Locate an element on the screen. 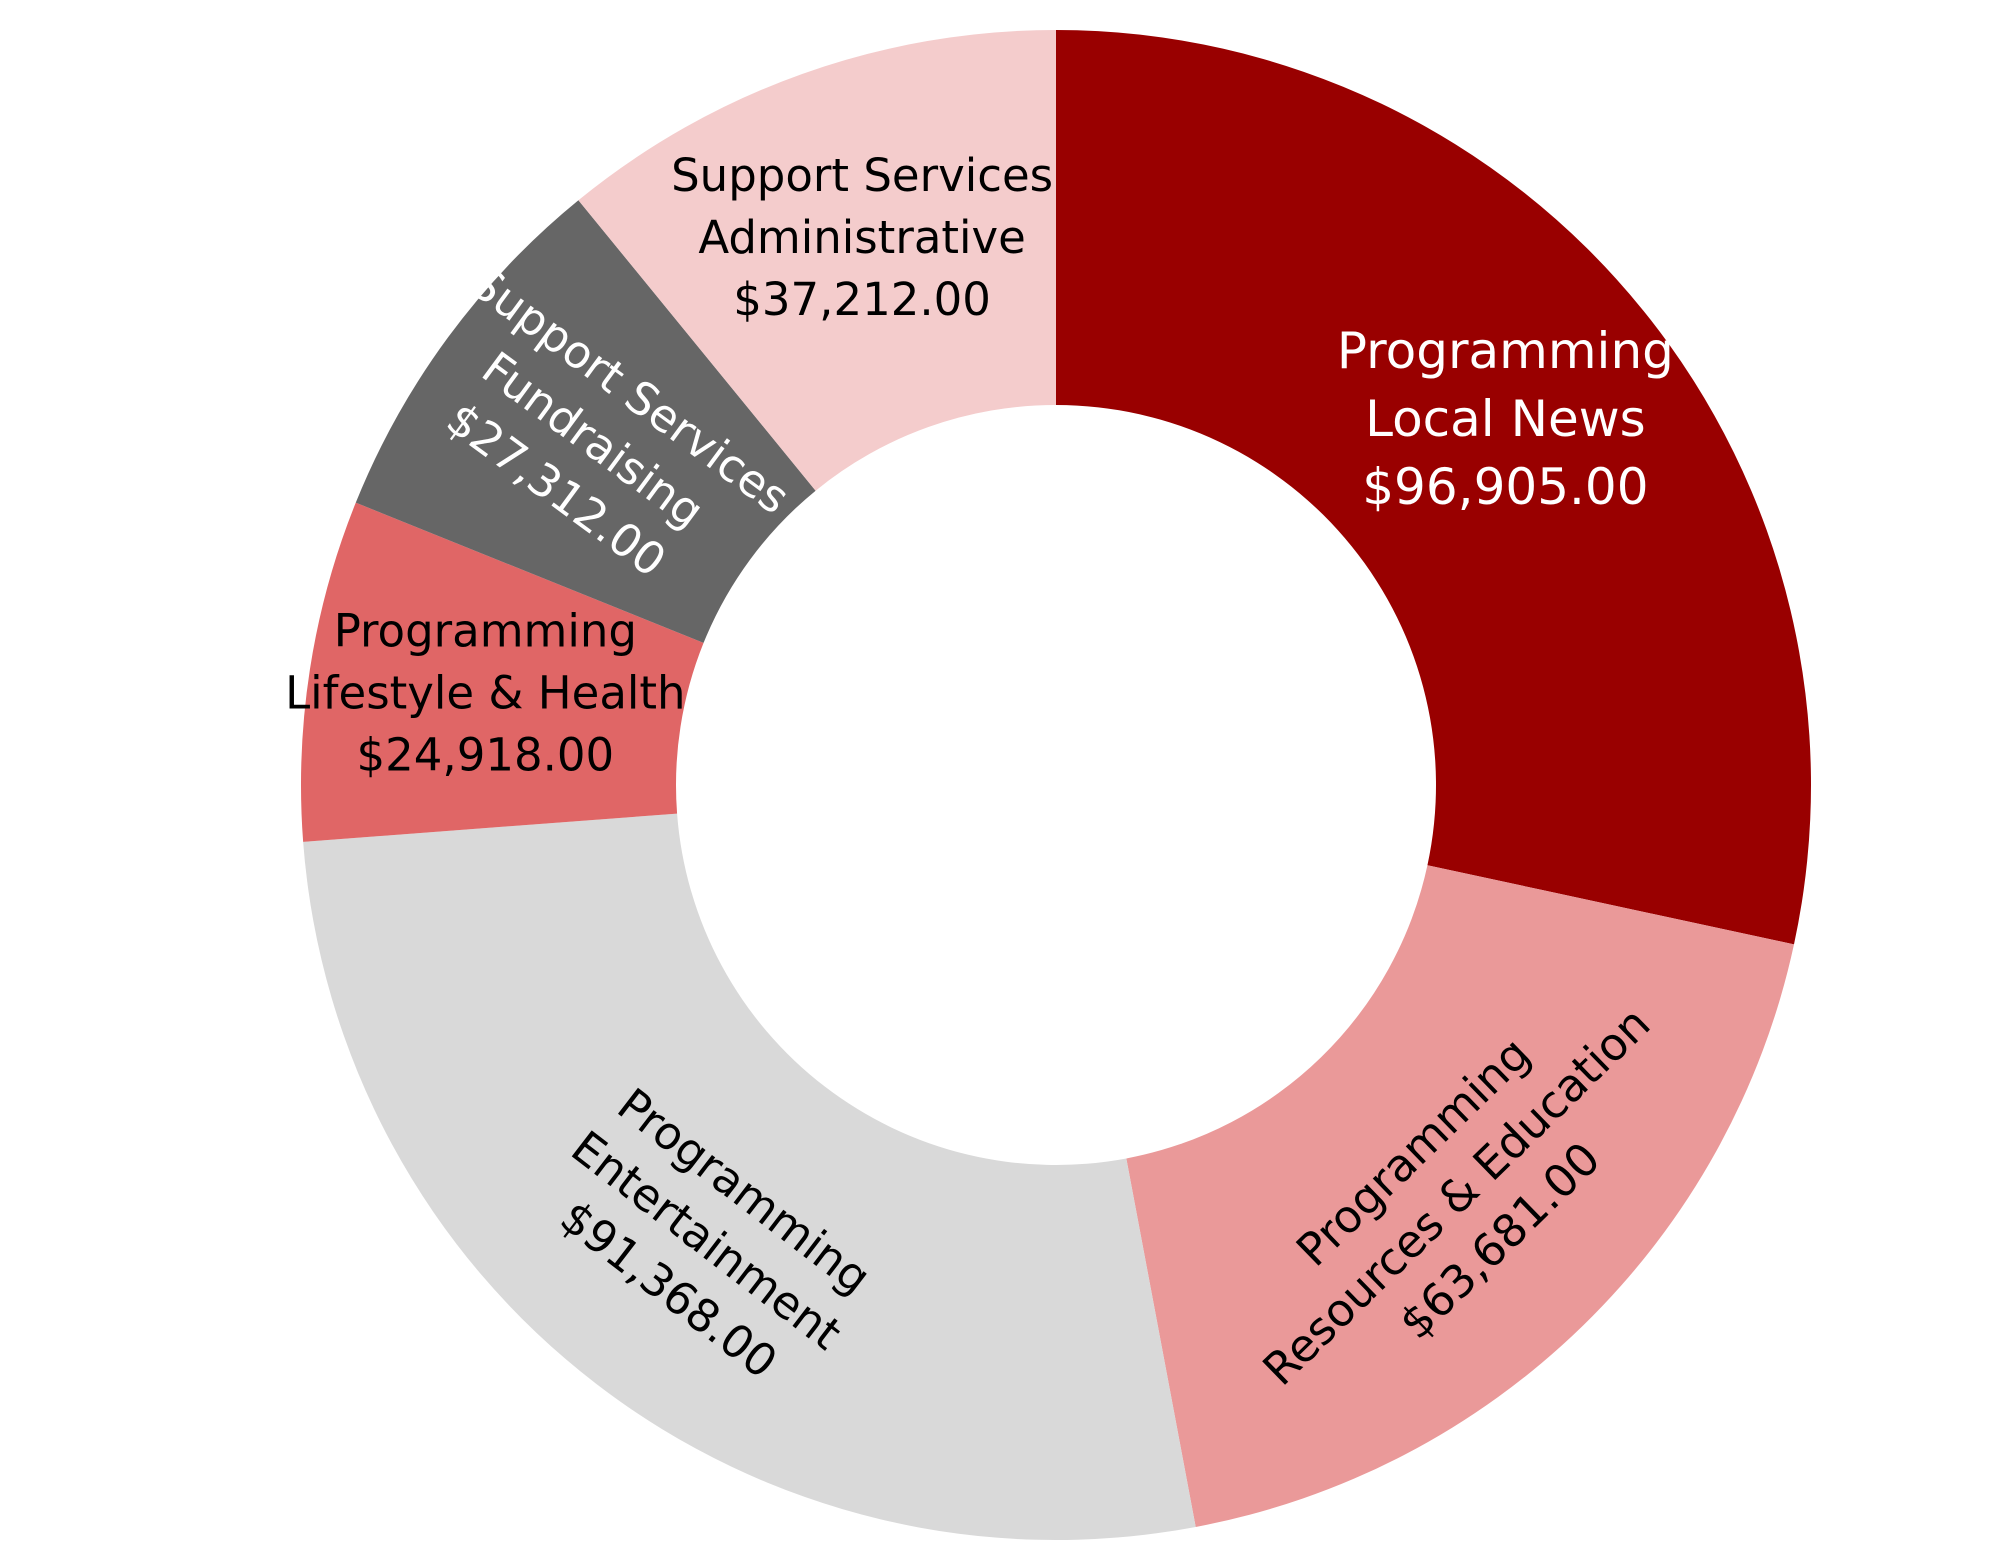  label-value-label: $96,905.00 is located at coordinates (1505, 487).